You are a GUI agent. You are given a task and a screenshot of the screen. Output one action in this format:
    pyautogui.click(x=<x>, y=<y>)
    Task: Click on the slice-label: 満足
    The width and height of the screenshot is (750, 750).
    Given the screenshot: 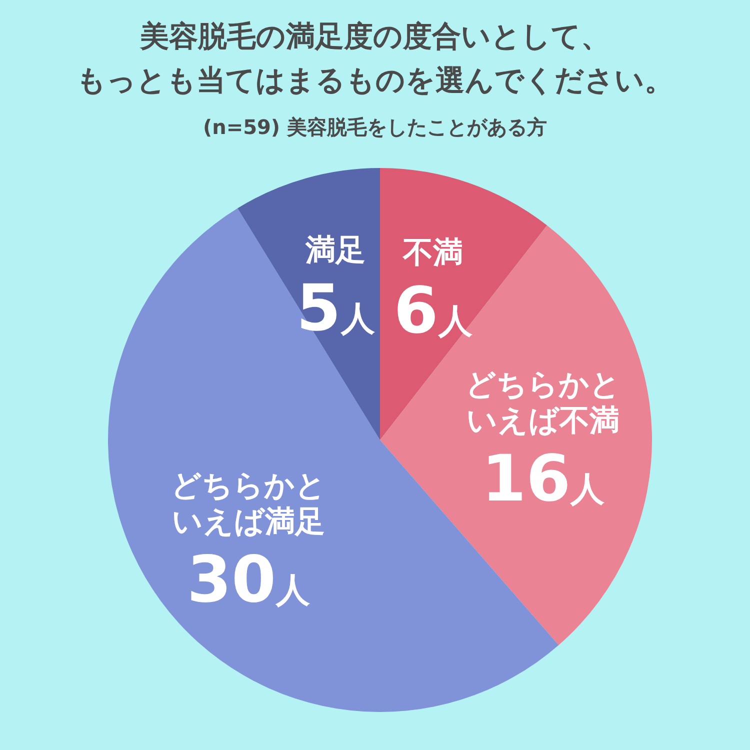 What is the action you would take?
    pyautogui.click(x=335, y=250)
    